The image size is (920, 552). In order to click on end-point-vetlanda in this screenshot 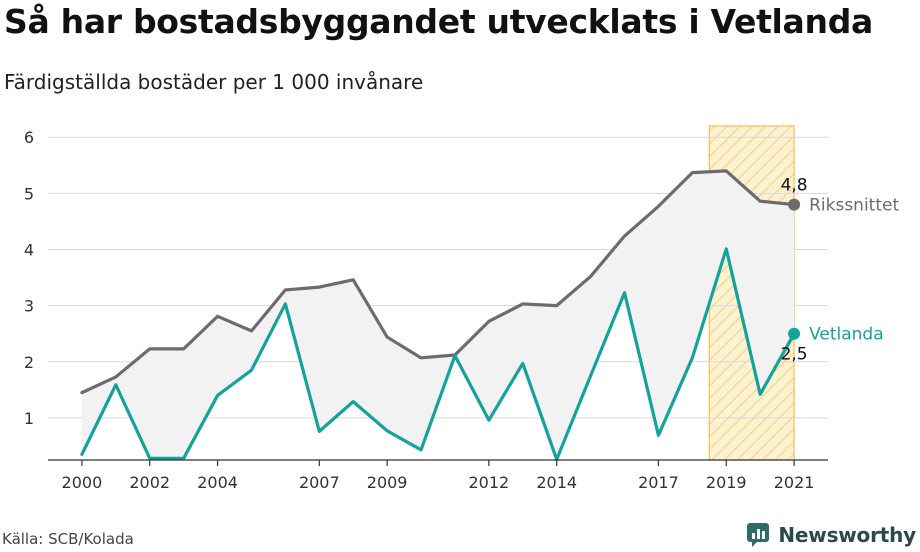, I will do `click(794, 333)`.